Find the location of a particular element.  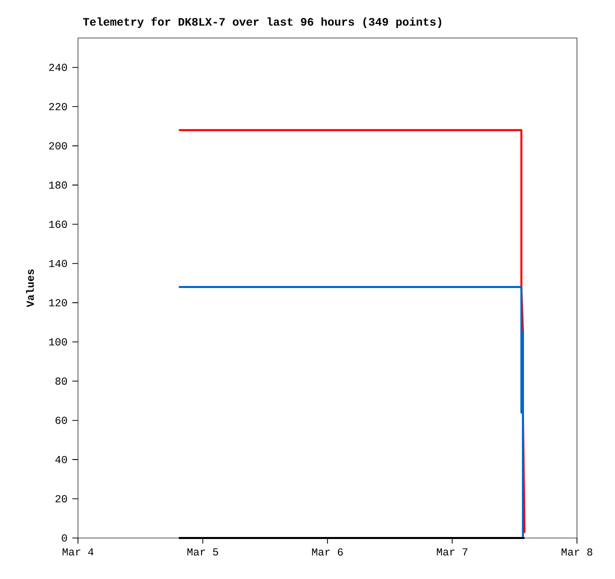

y-tick-label: 240 is located at coordinates (58, 68).